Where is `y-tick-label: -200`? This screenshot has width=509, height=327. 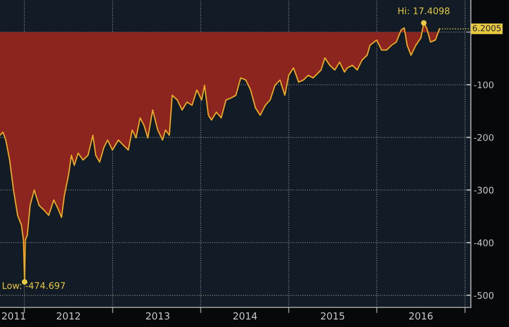
y-tick-label: -200 is located at coordinates (484, 137).